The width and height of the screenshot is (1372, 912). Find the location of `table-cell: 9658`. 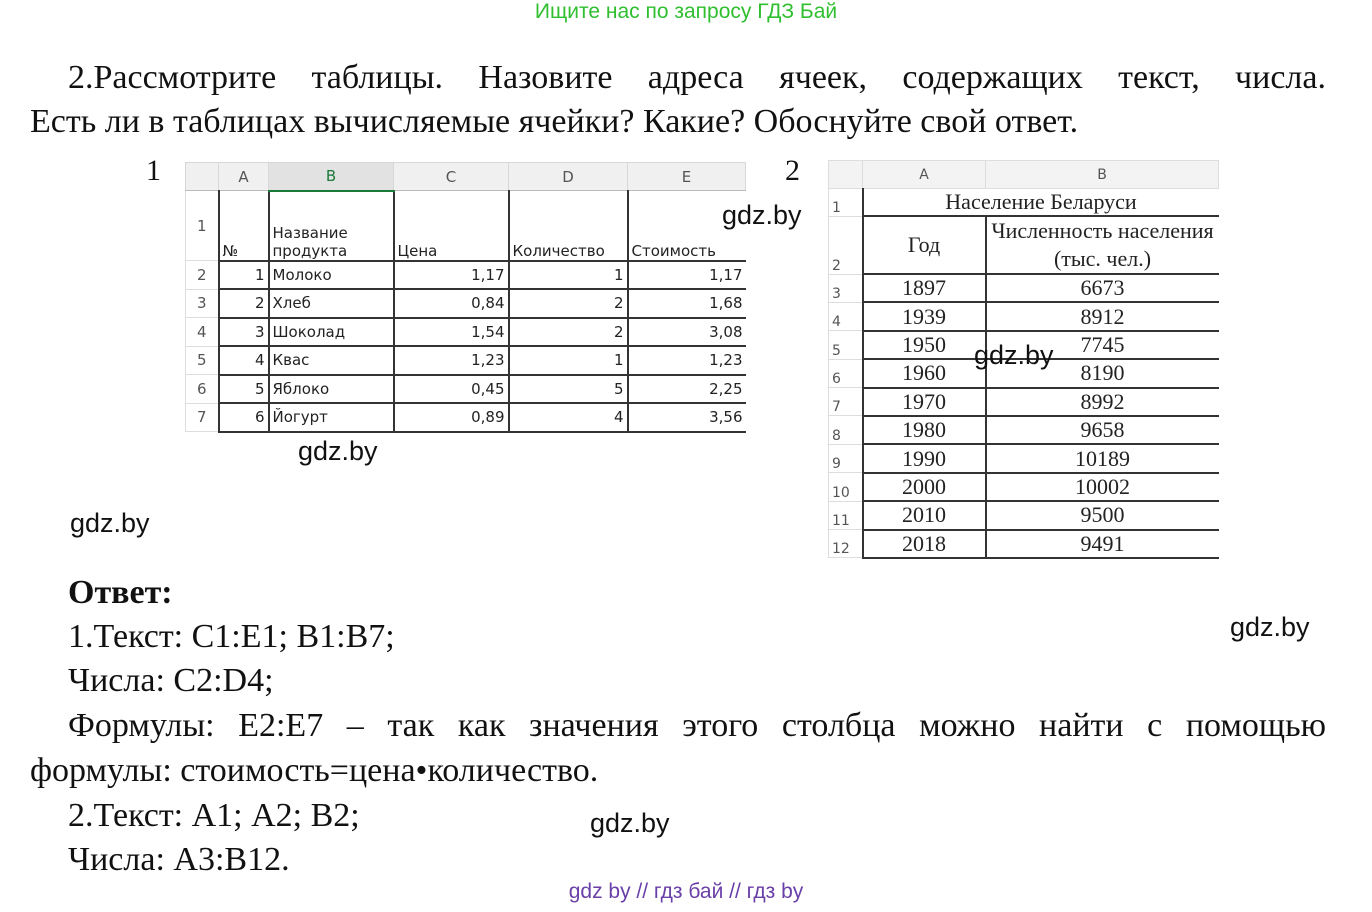

table-cell: 9658 is located at coordinates (1101, 430).